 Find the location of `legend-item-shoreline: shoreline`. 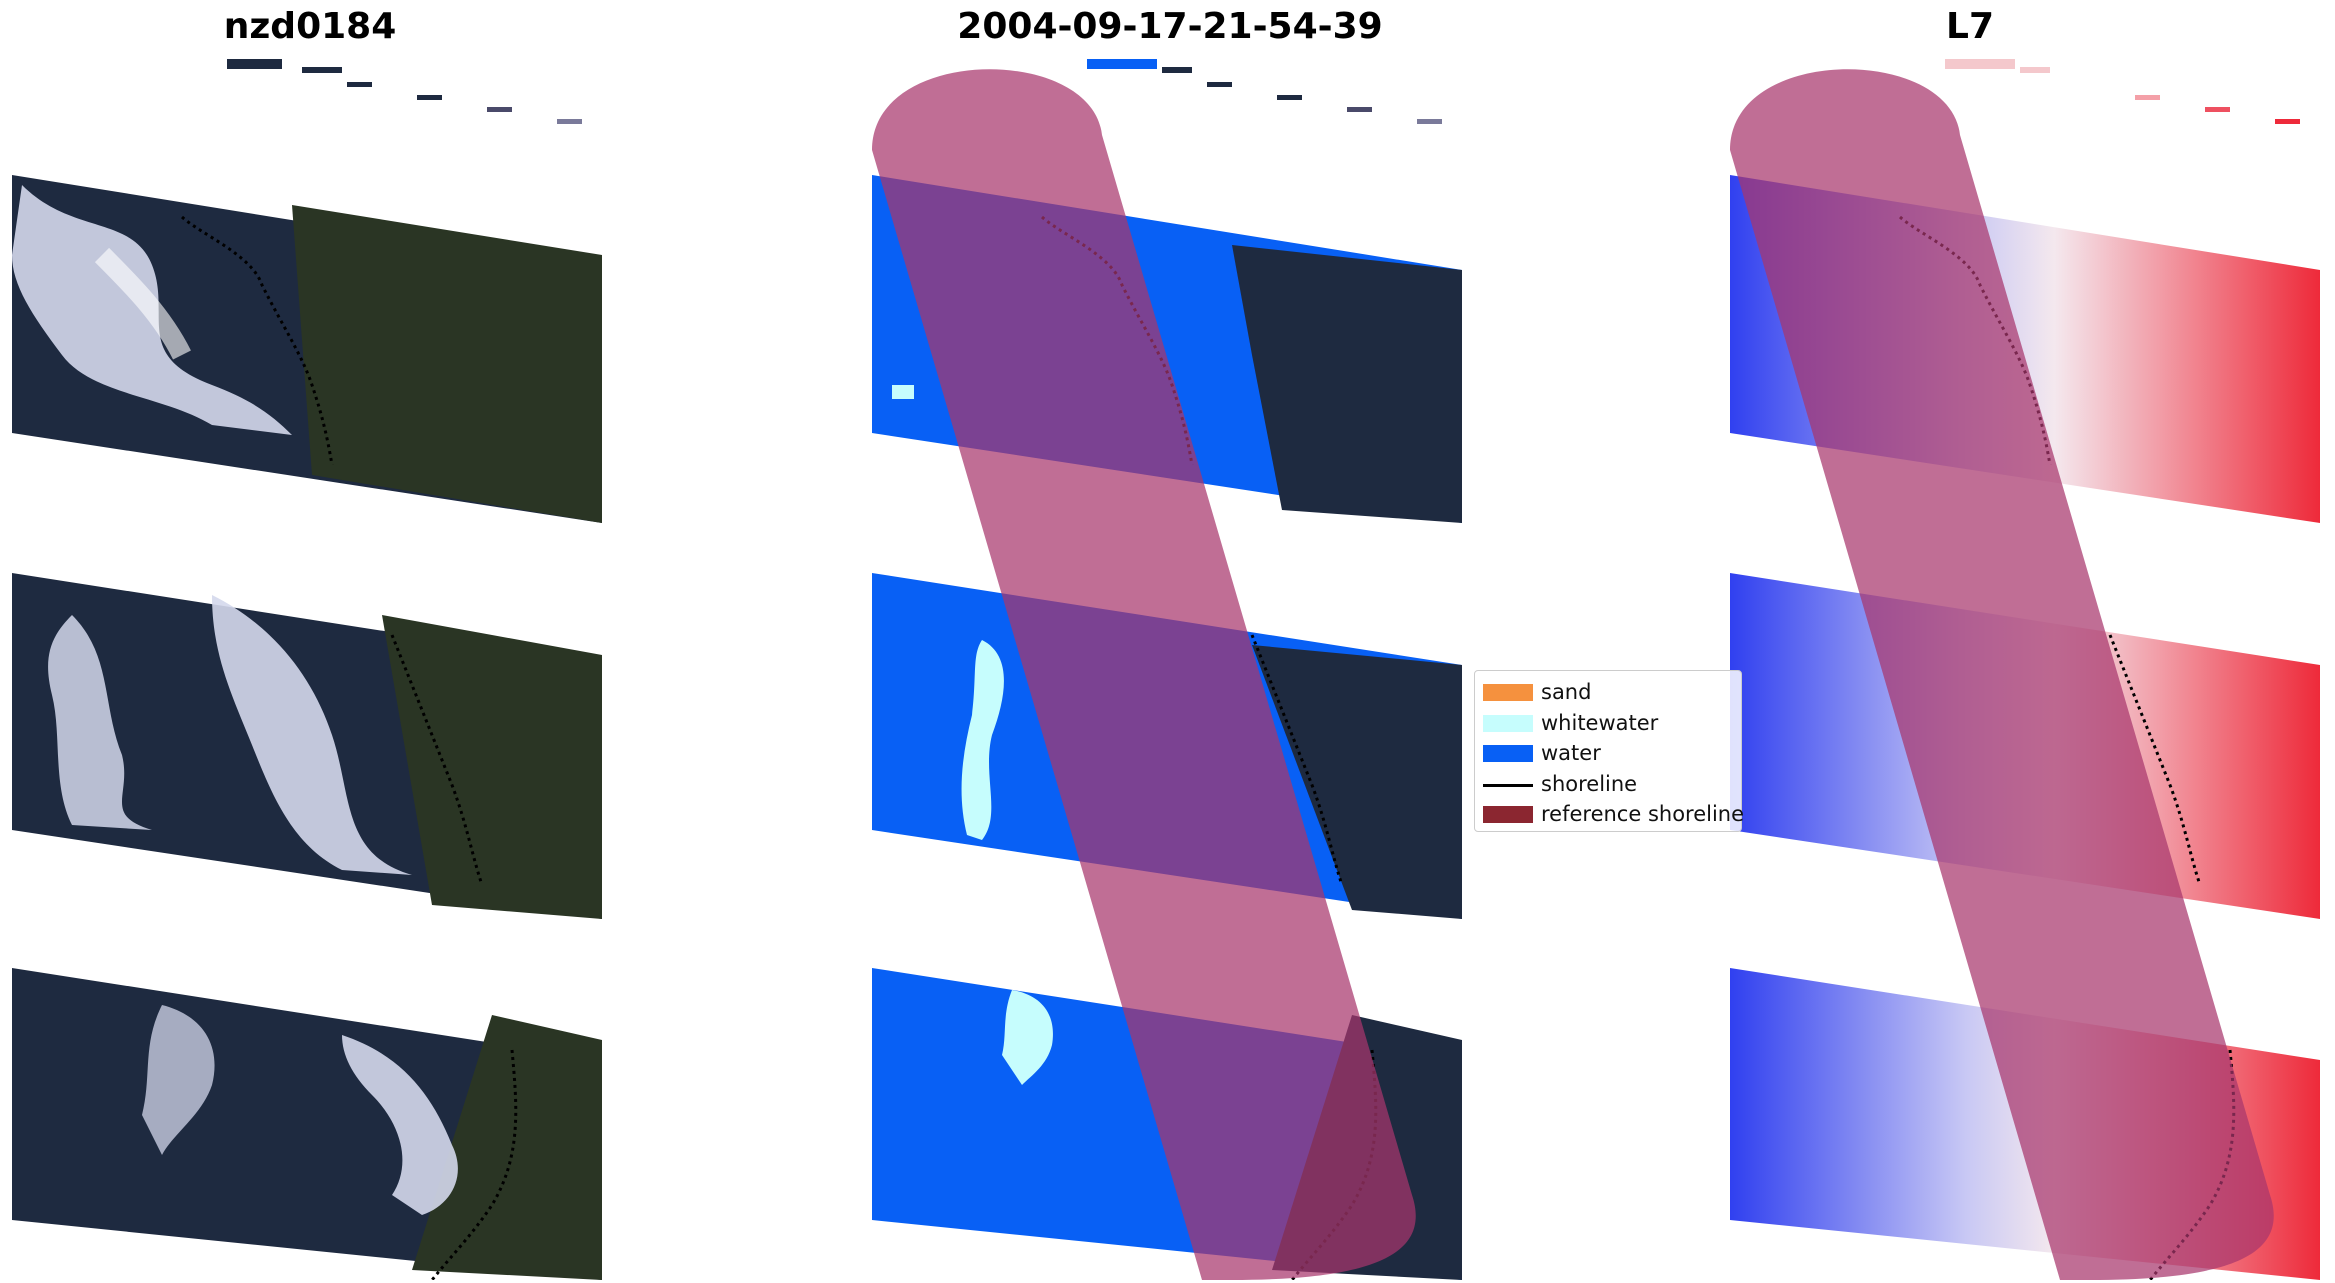

legend-item-shoreline: shoreline is located at coordinates (1608, 784).